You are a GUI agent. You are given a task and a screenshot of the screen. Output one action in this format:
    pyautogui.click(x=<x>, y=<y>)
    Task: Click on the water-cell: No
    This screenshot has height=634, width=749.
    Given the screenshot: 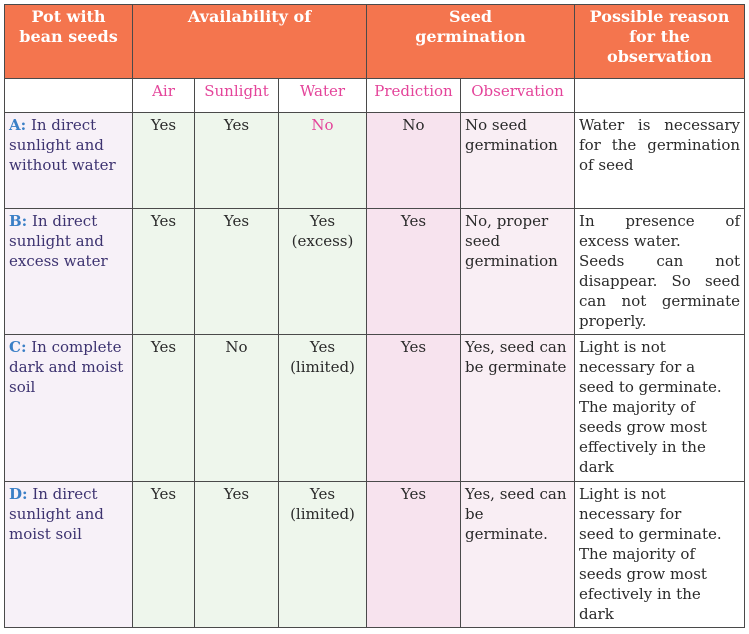 What is the action you would take?
    pyautogui.click(x=322, y=161)
    